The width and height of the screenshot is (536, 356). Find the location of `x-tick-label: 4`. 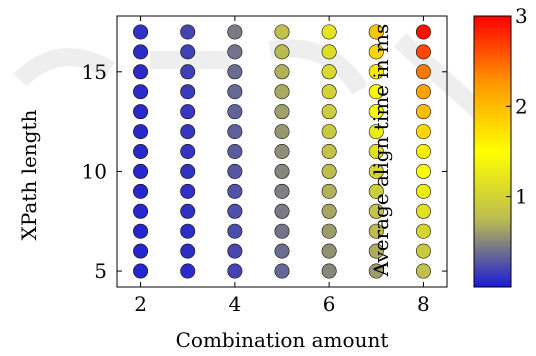

x-tick-label: 4 is located at coordinates (234, 304).